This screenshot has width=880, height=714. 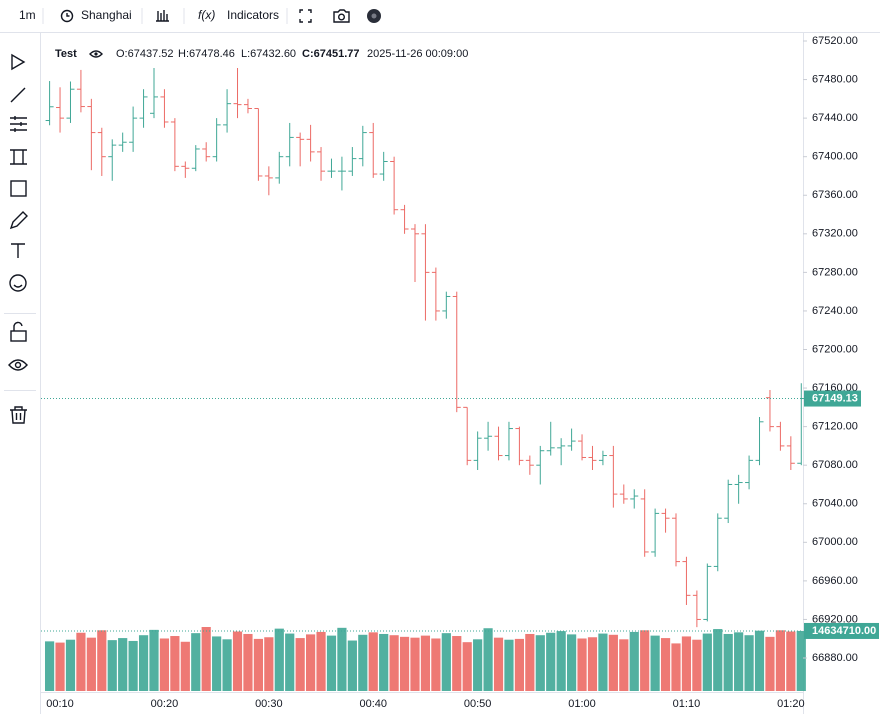 What do you see at coordinates (835, 504) in the screenshot?
I see `y-tick-label: 67040.00` at bounding box center [835, 504].